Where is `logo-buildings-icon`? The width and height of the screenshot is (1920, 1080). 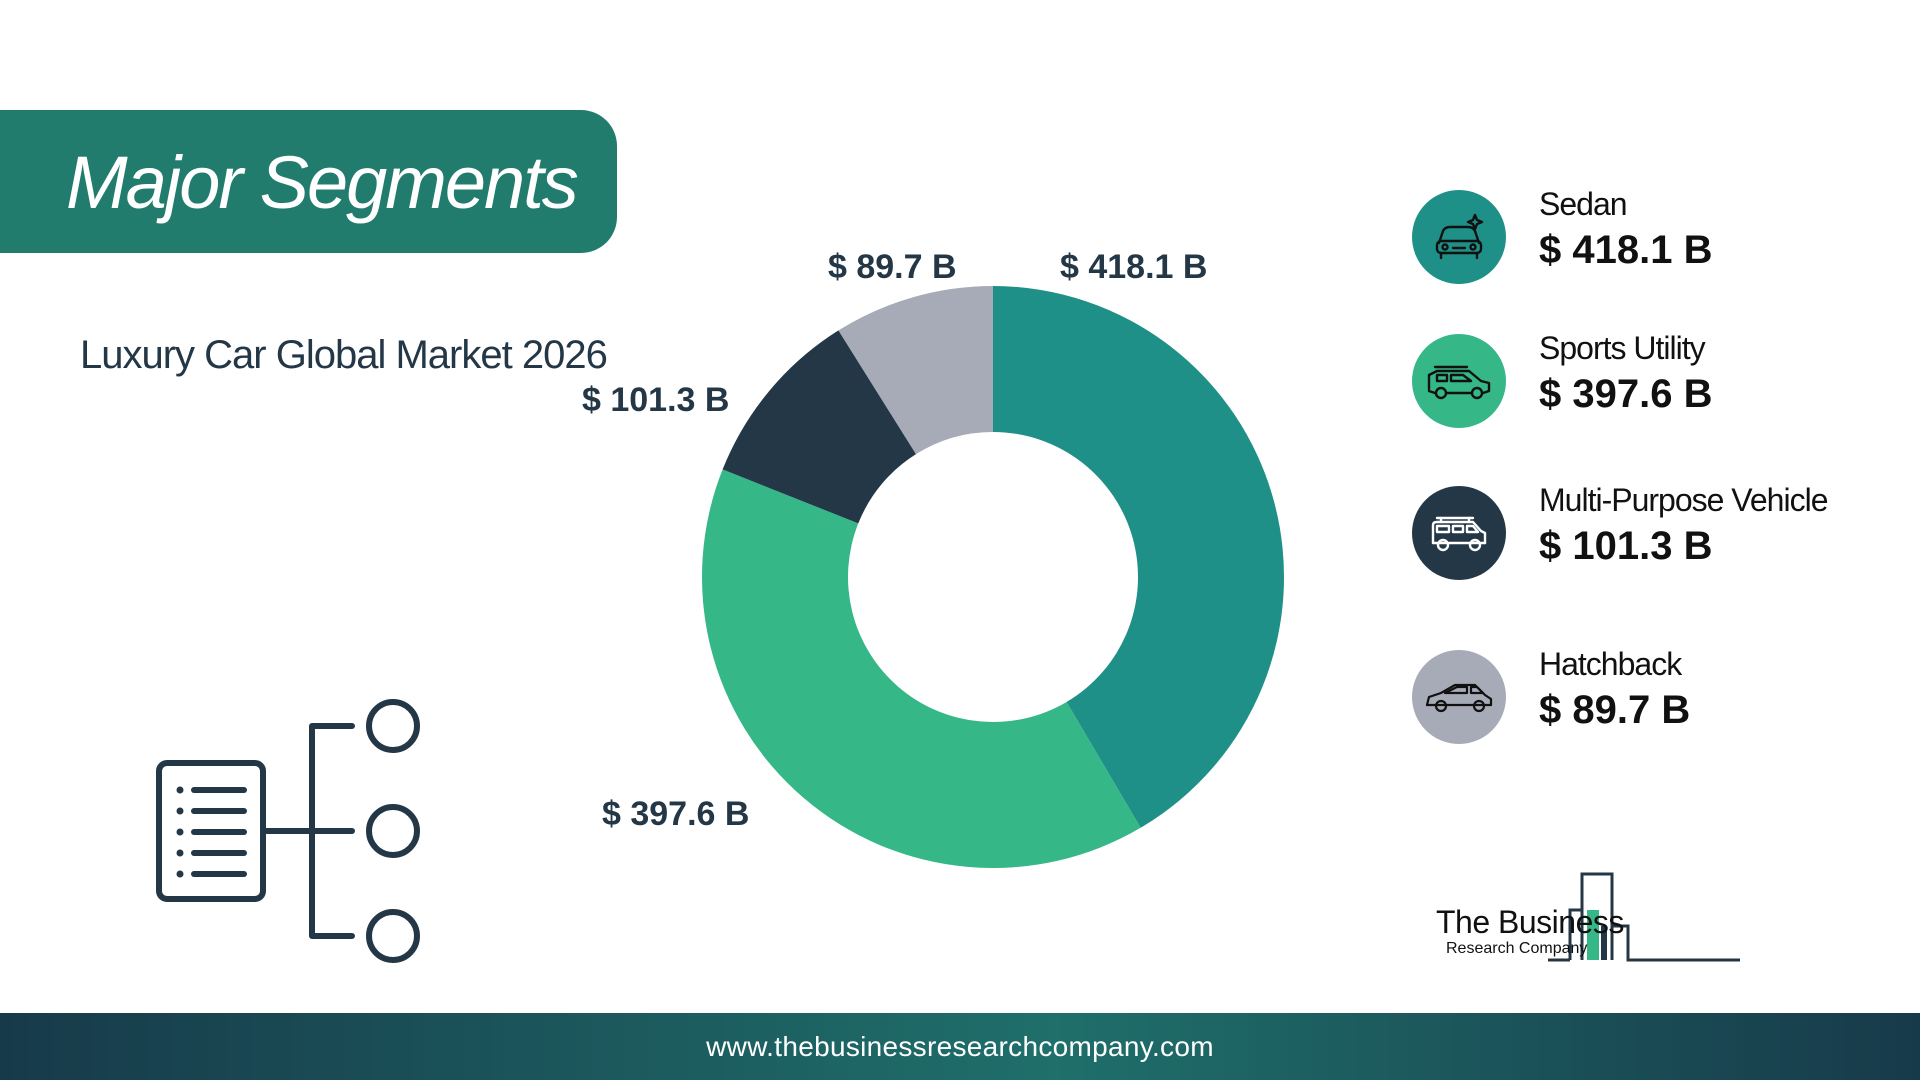
logo-buildings-icon is located at coordinates (1644, 917).